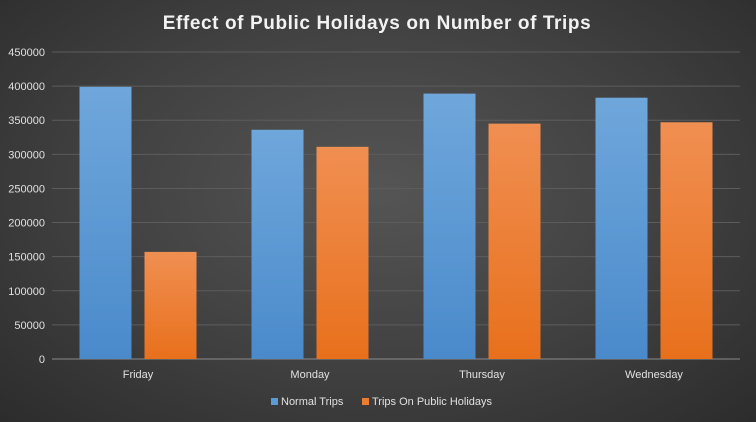 The height and width of the screenshot is (422, 756). Describe the element at coordinates (26, 189) in the screenshot. I see `y-tick-label: 250000` at that location.